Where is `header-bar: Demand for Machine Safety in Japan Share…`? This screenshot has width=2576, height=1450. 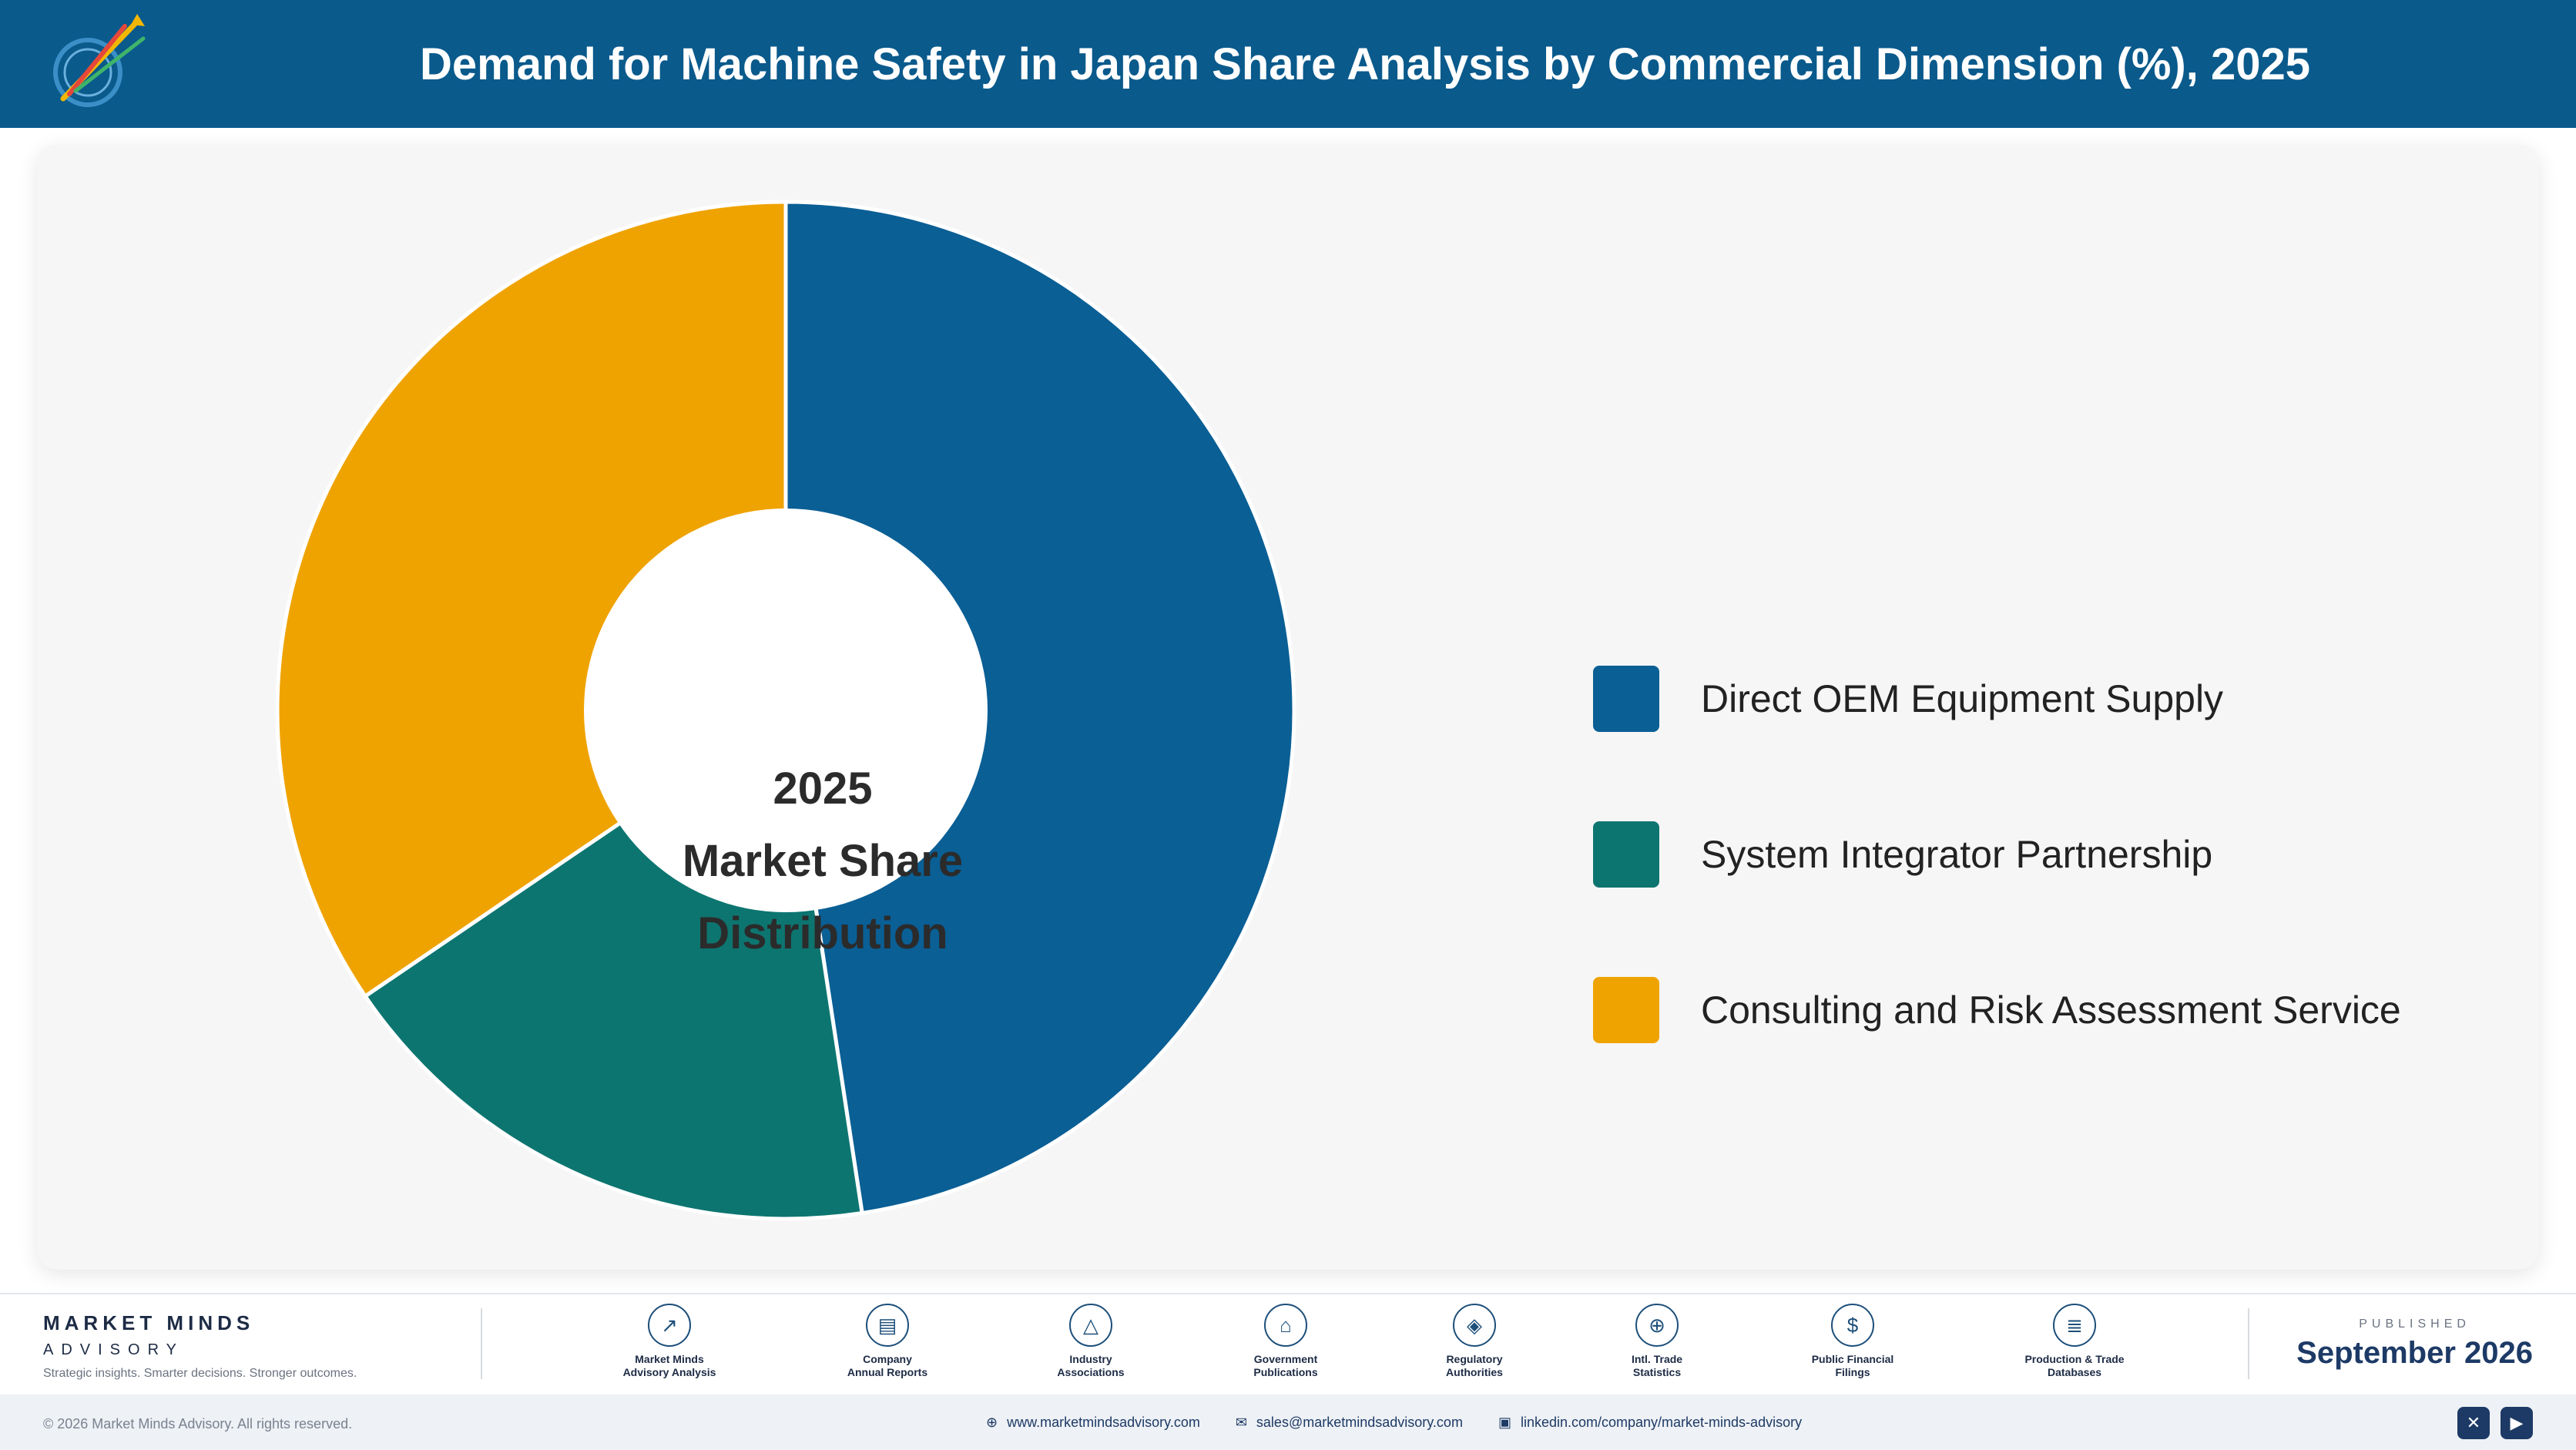
header-bar: Demand for Machine Safety in Japan Share… is located at coordinates (1288, 64).